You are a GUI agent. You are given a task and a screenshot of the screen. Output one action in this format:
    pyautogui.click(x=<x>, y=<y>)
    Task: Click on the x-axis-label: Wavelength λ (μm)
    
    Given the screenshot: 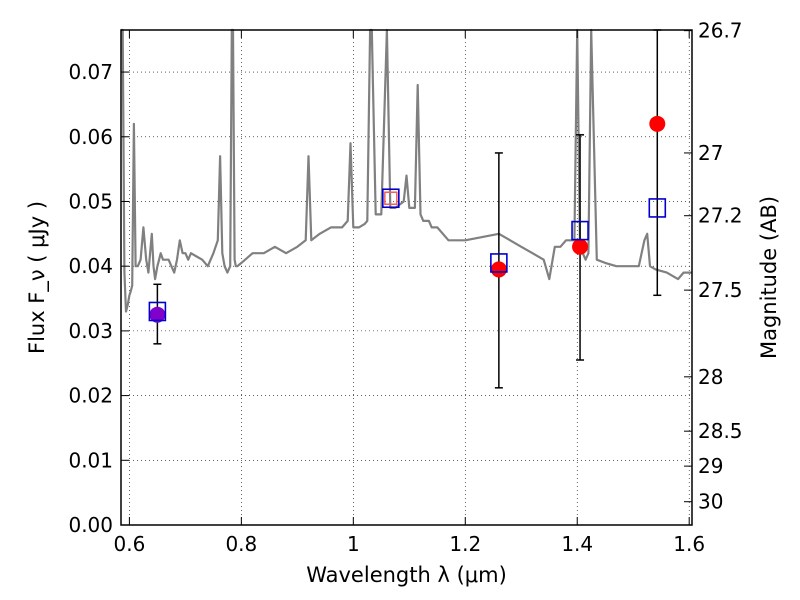 What is the action you would take?
    pyautogui.click(x=406, y=575)
    